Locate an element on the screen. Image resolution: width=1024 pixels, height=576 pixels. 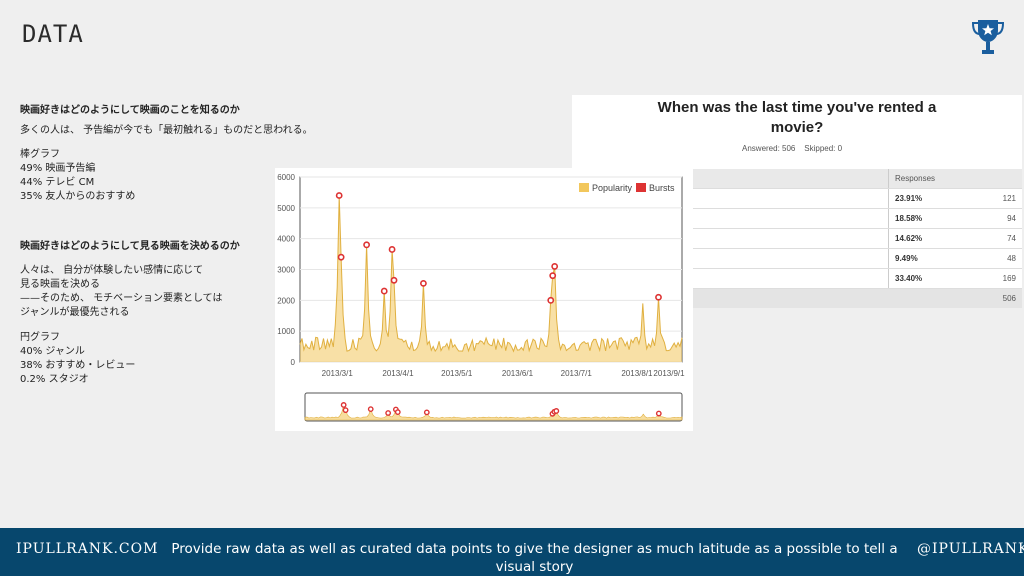
section-2-line: 0.2% スタジオ is located at coordinates (54, 379).